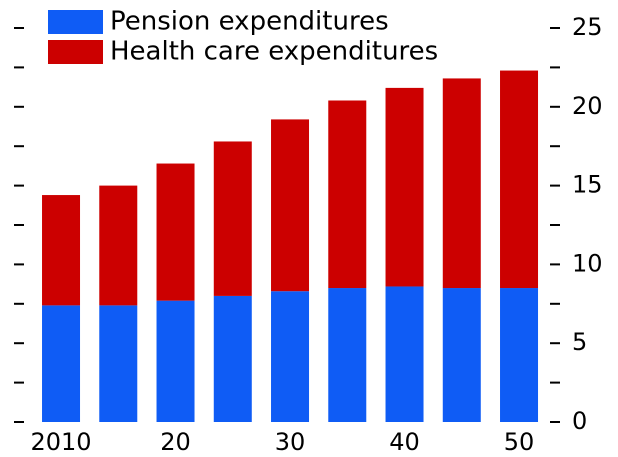 Image resolution: width=618 pixels, height=457 pixels. What do you see at coordinates (587, 106) in the screenshot?
I see `y-tick-label: 20` at bounding box center [587, 106].